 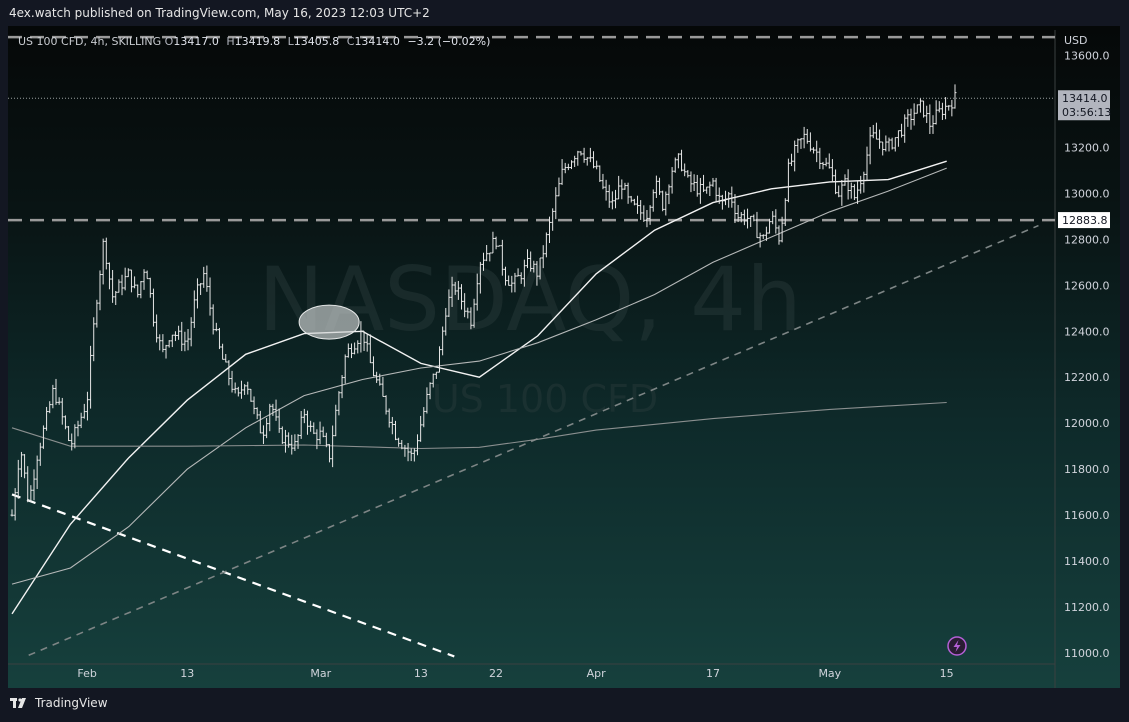 What do you see at coordinates (329, 322) in the screenshot?
I see `annotation-ellipse` at bounding box center [329, 322].